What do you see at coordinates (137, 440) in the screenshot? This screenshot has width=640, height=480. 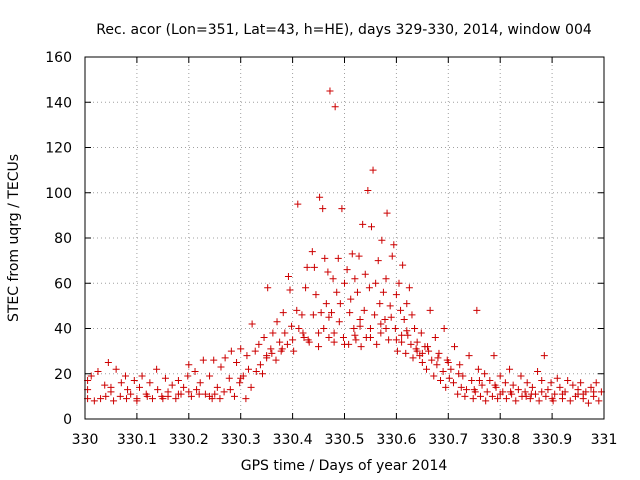 I see `x-tick-label: 330.1` at bounding box center [137, 440].